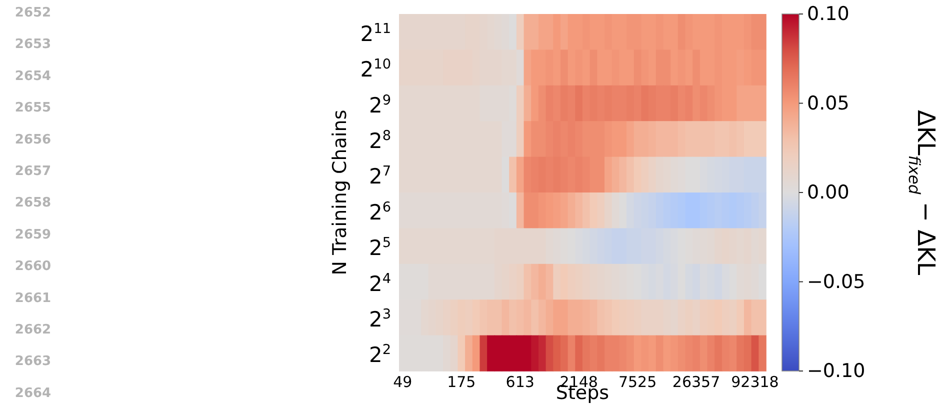 This screenshot has width=951, height=406. Describe the element at coordinates (33, 171) in the screenshot. I see `text: 2657` at that location.